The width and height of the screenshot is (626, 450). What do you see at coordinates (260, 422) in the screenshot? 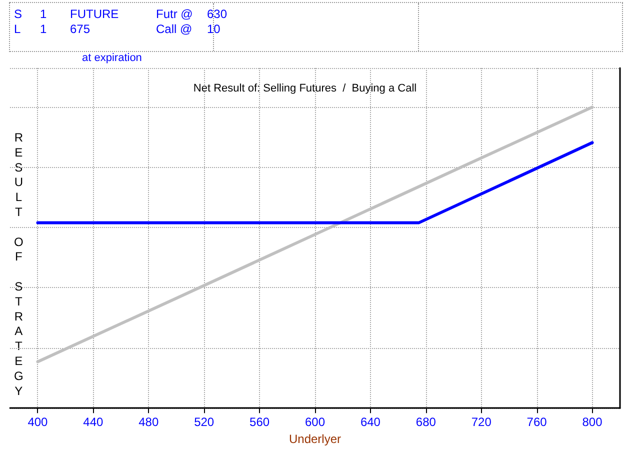
I see `x-tick-label: 560` at bounding box center [260, 422].